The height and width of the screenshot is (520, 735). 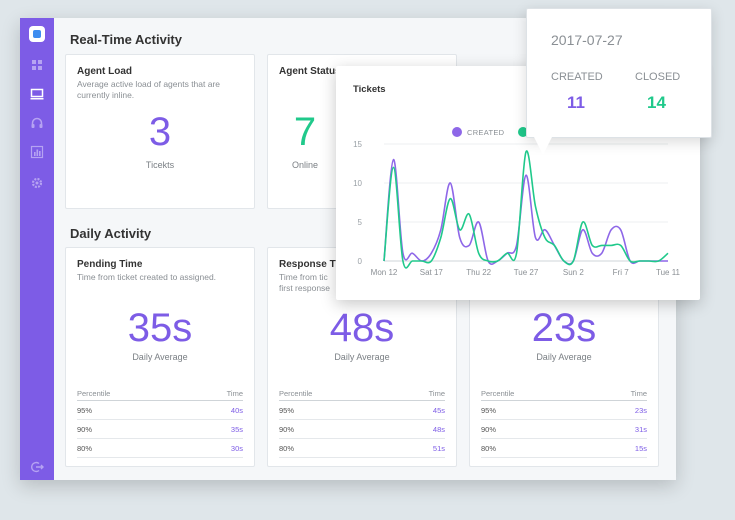 I want to click on pending-desc: Time from ticket created to assigned., so click(x=147, y=277).